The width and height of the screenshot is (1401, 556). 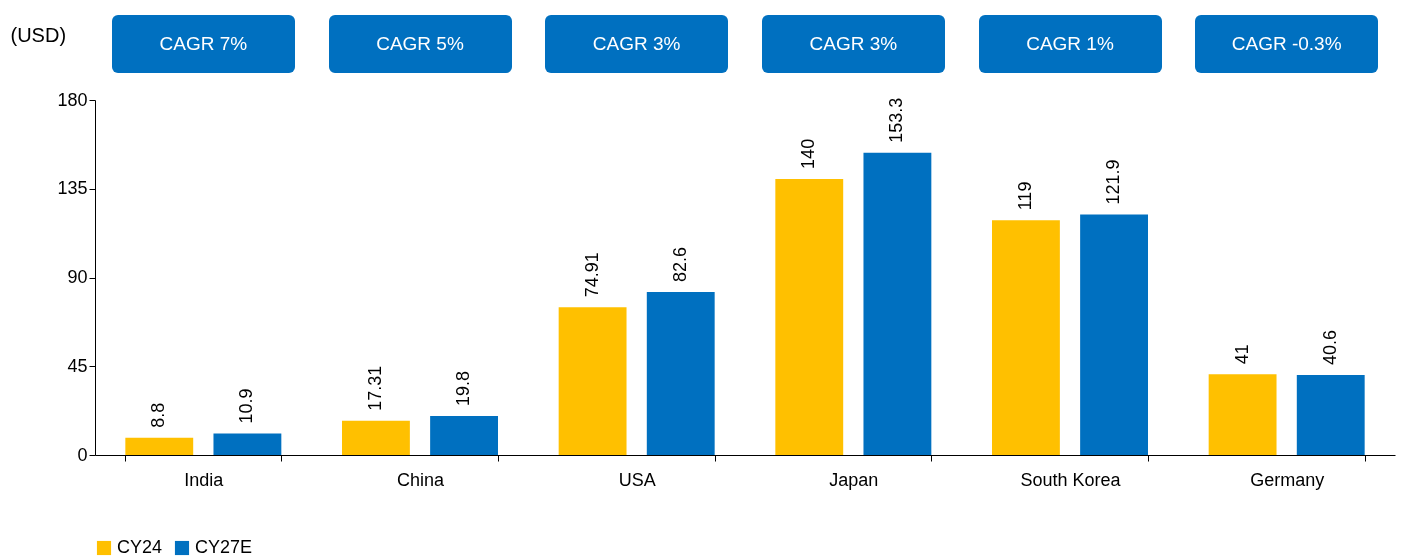 I want to click on data-label: 10.9, so click(x=246, y=406).